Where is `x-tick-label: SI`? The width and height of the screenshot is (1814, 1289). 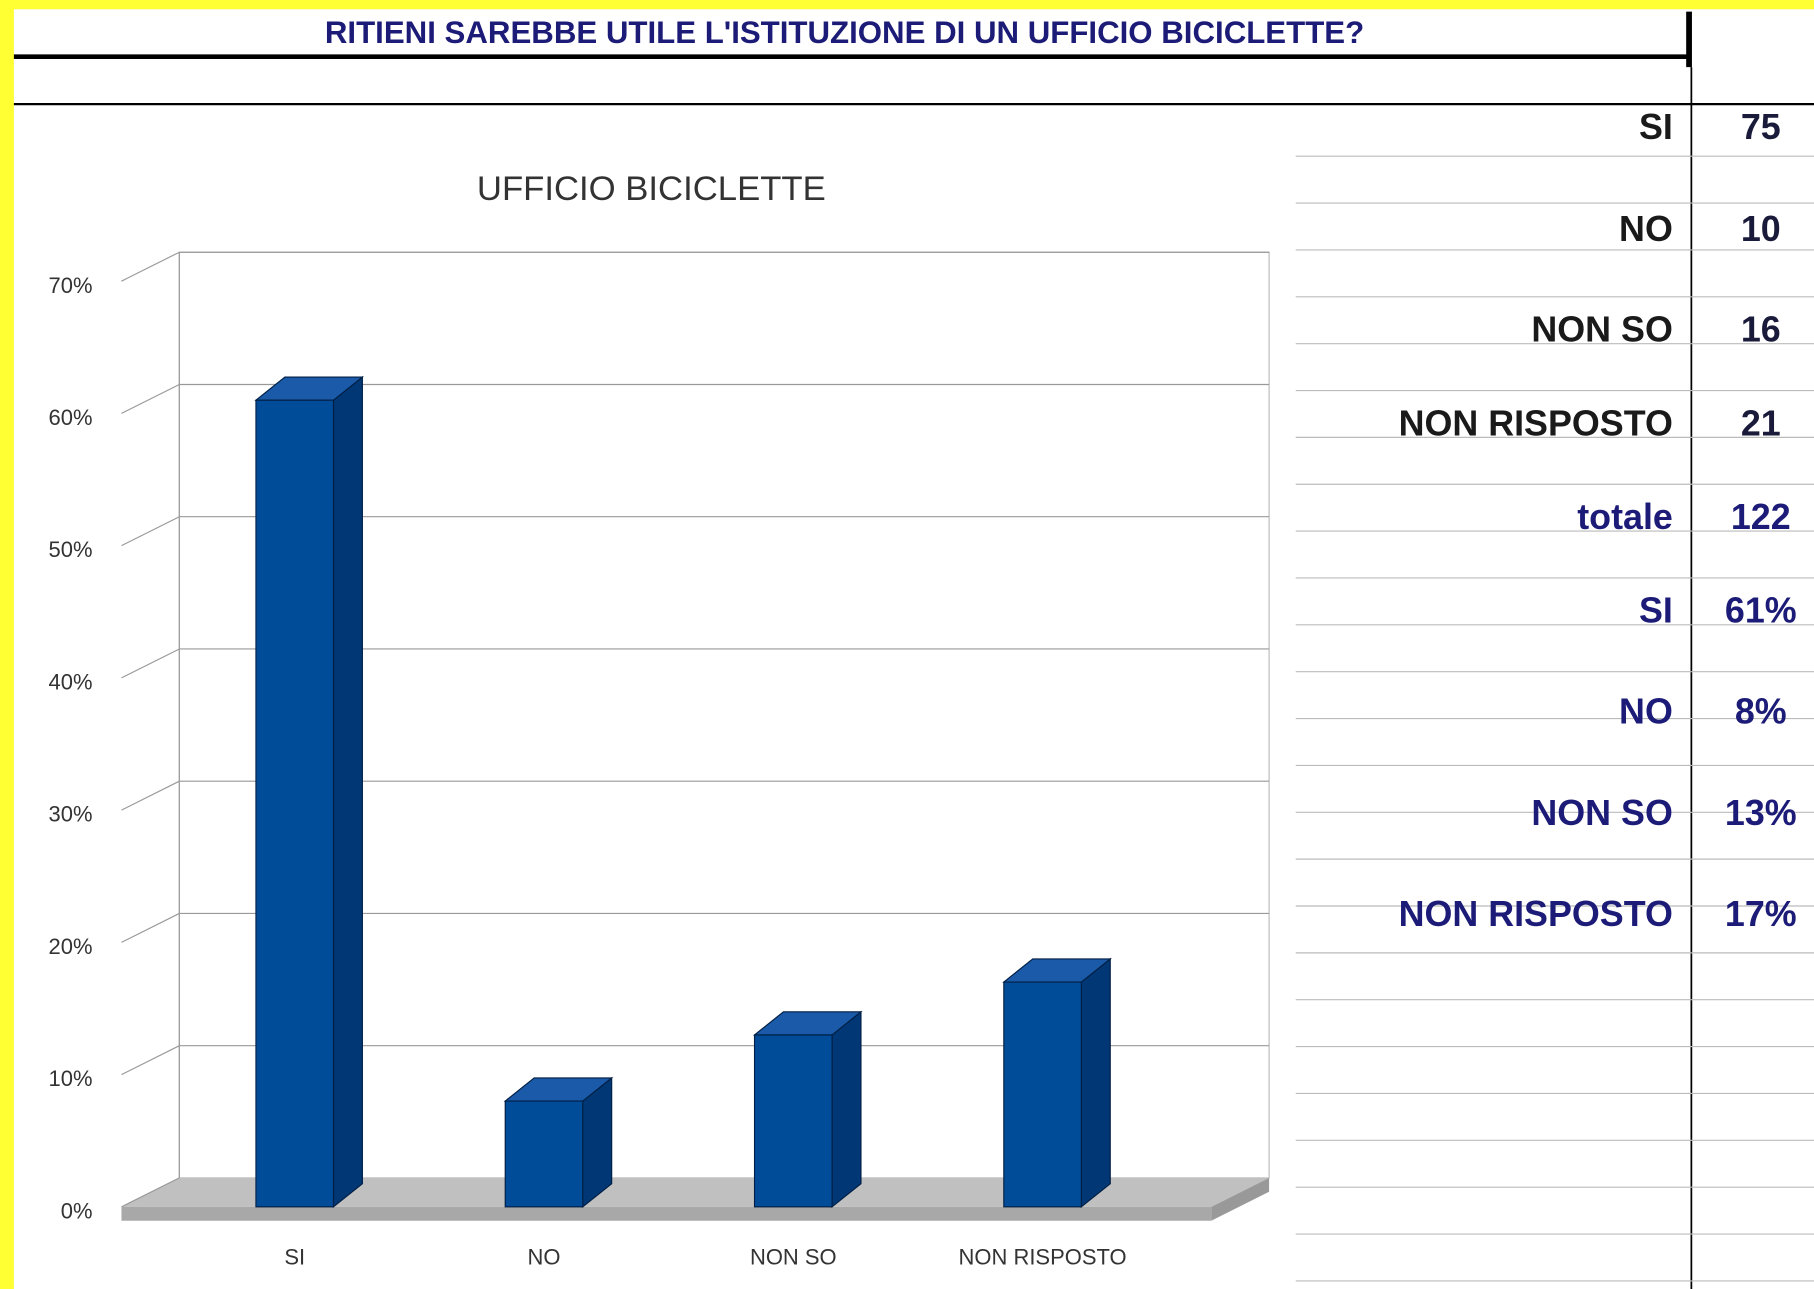
x-tick-label: SI is located at coordinates (294, 1257).